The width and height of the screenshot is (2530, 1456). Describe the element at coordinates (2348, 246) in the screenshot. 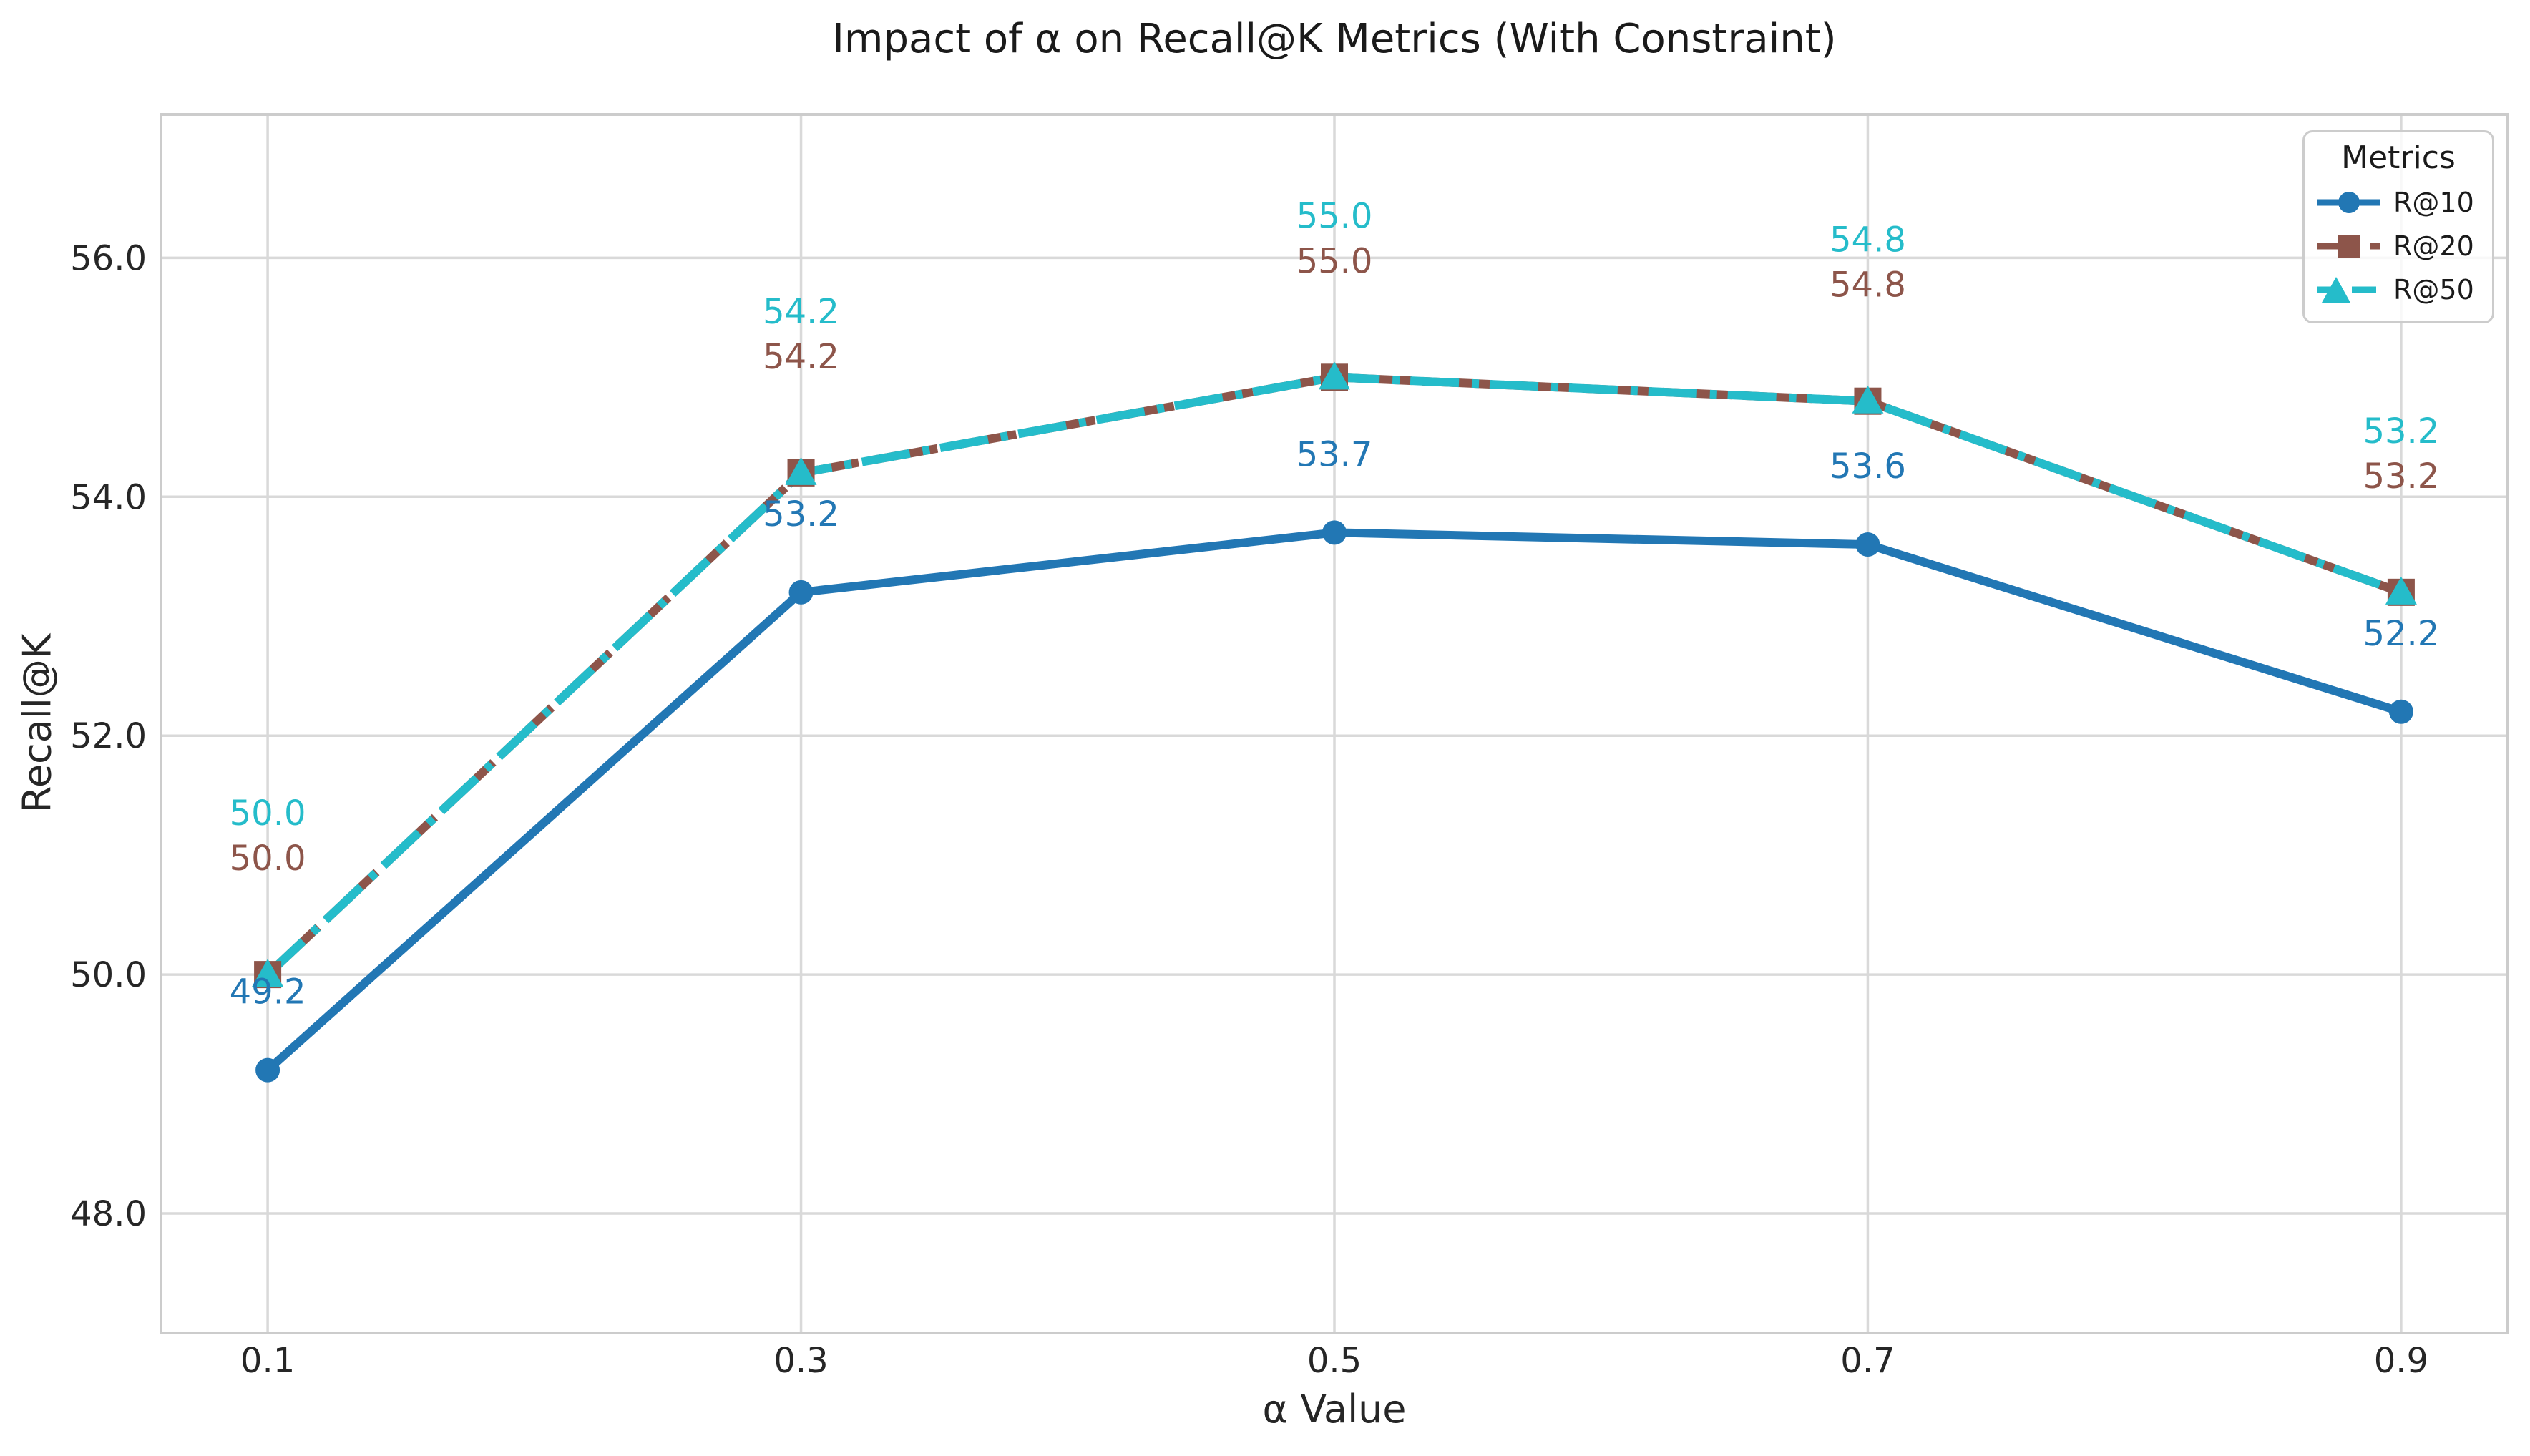

I see `r20-line-square-icon` at that location.